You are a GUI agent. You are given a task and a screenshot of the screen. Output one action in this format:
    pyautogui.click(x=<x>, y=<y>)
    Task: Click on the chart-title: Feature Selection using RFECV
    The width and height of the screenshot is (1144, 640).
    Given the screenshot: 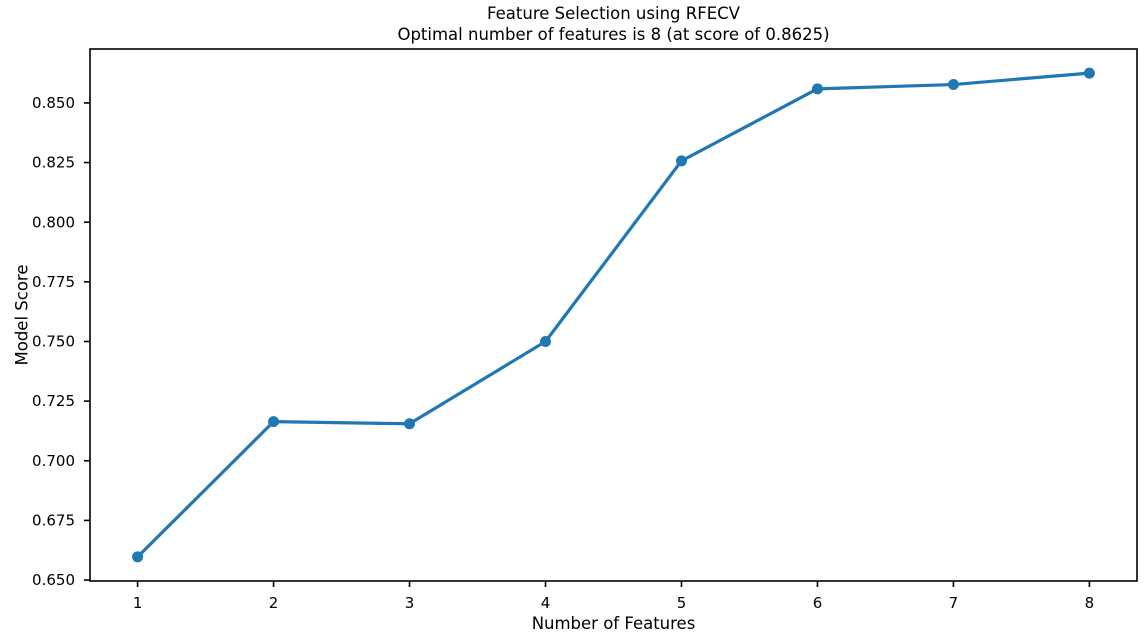 What is the action you would take?
    pyautogui.click(x=613, y=13)
    